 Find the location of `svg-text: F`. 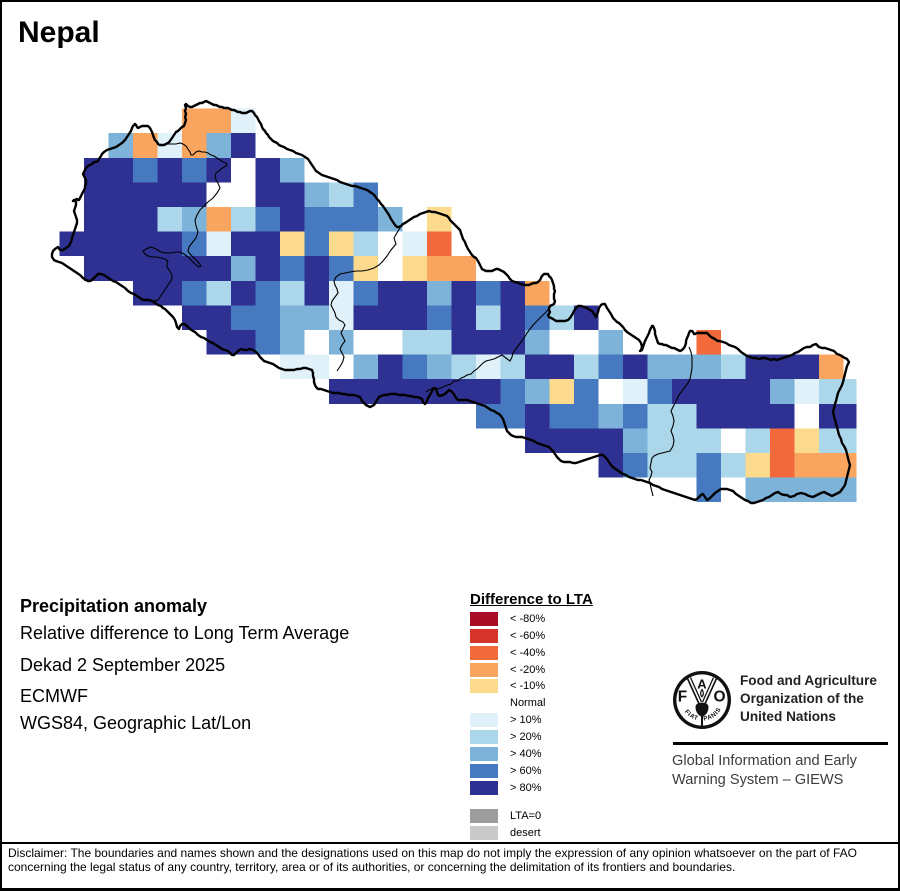

svg-text: F is located at coordinates (682, 697).